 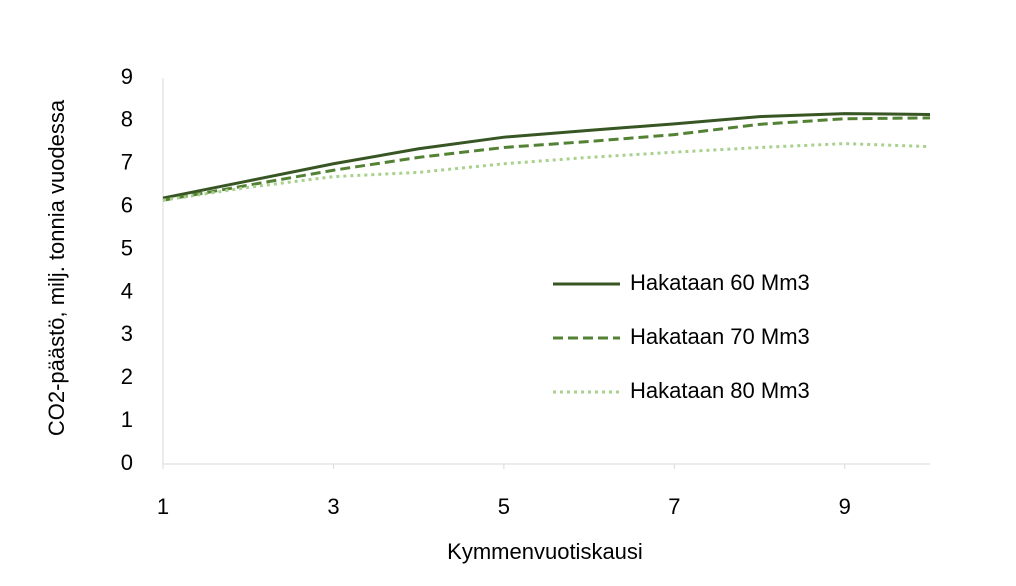 I want to click on y-tick-label: 1, so click(x=127, y=419).